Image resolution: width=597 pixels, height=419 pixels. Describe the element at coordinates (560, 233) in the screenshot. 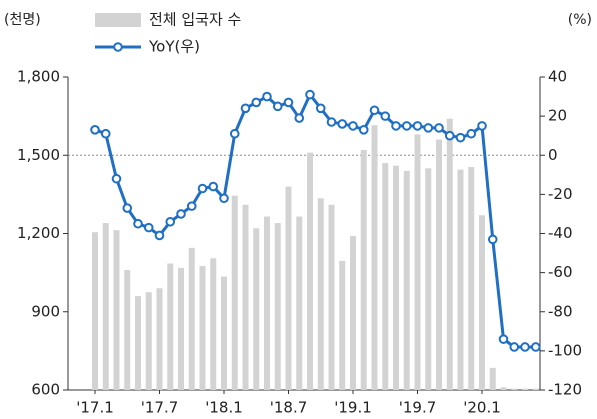

I see `y2-tick-label: -40` at that location.